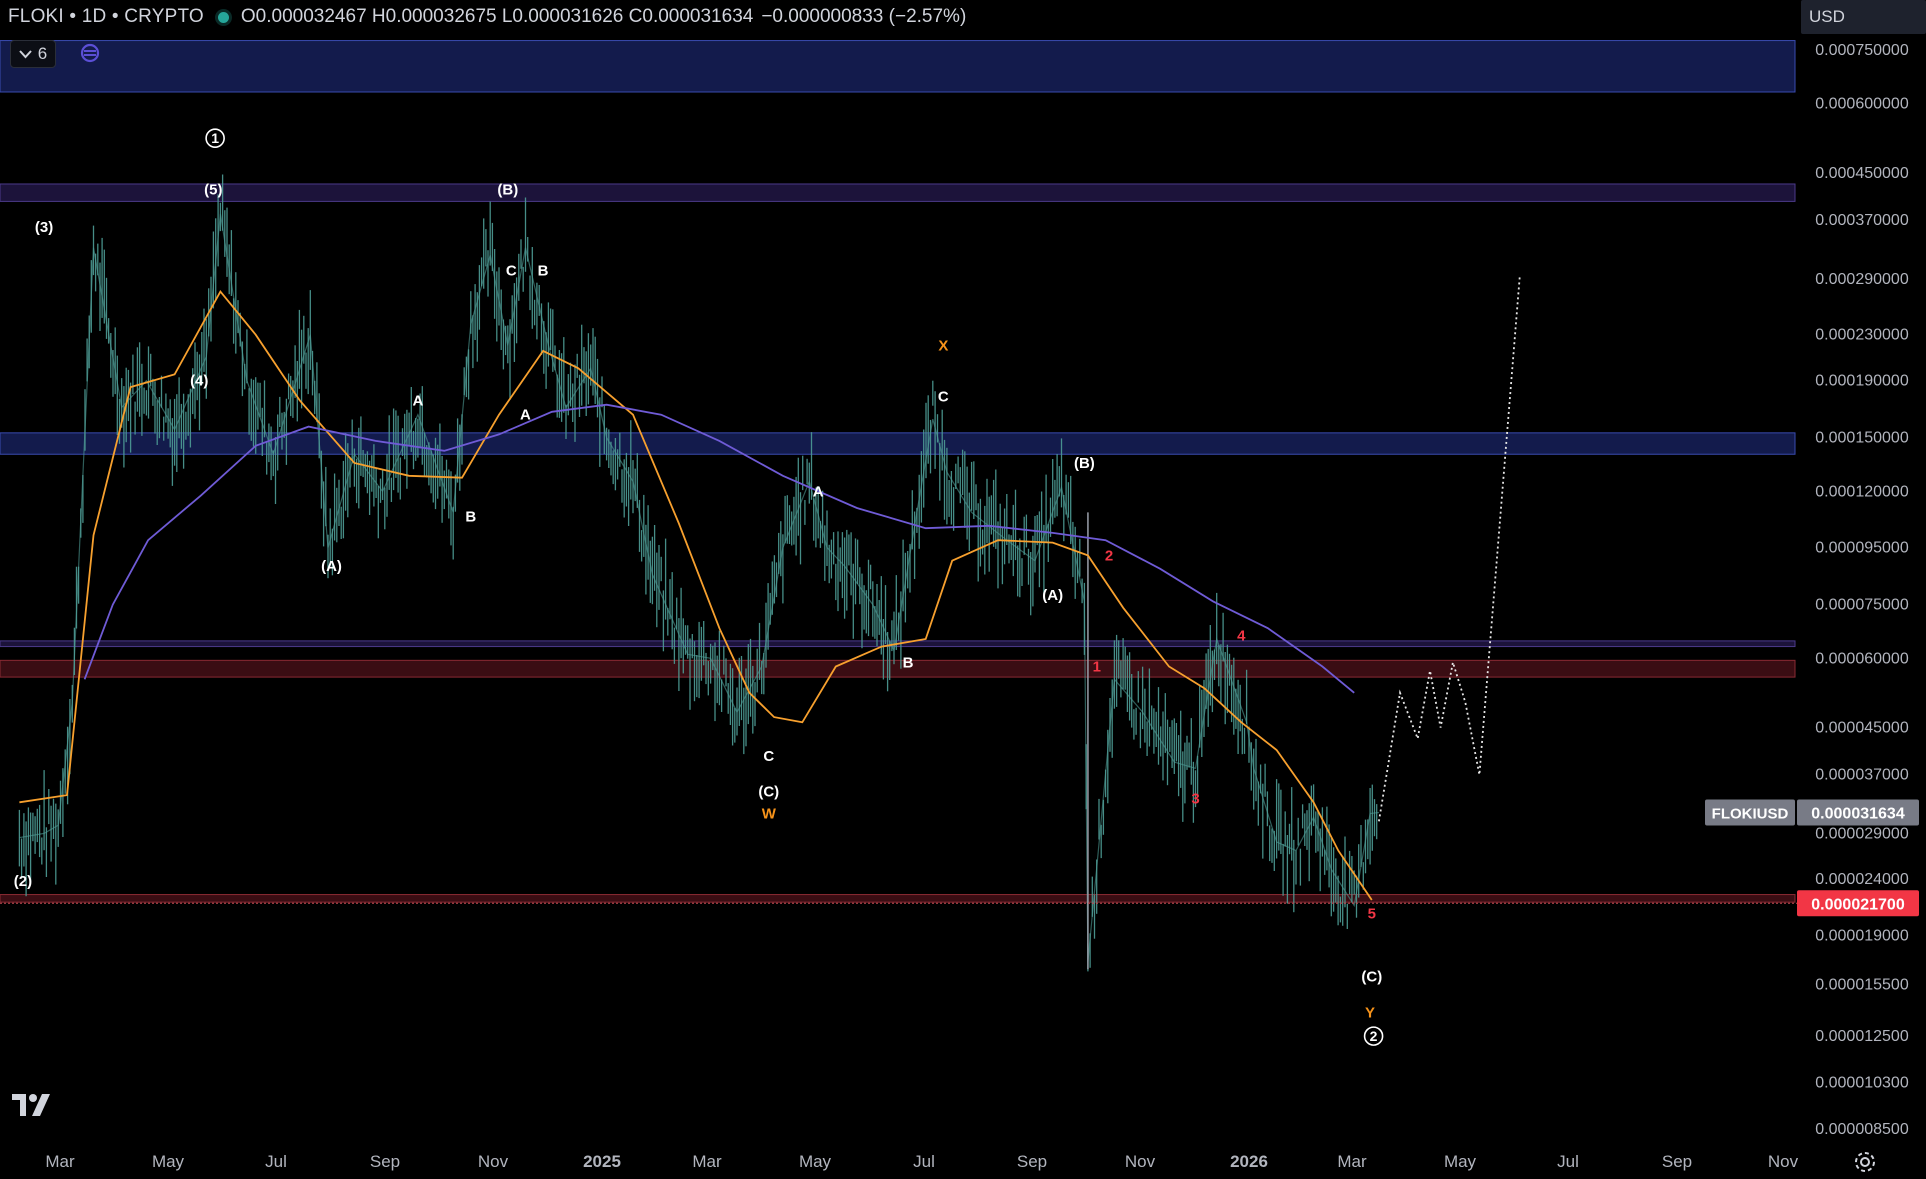  I want to click on price-tick-label: 0.000230000, so click(1862, 335).